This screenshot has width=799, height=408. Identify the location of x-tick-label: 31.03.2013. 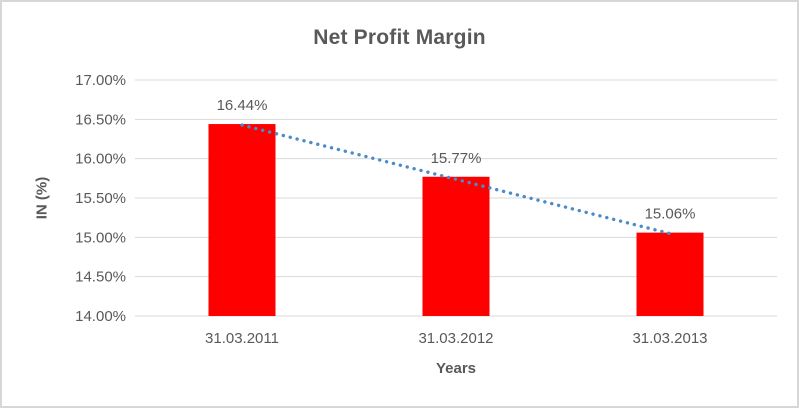
(669, 338).